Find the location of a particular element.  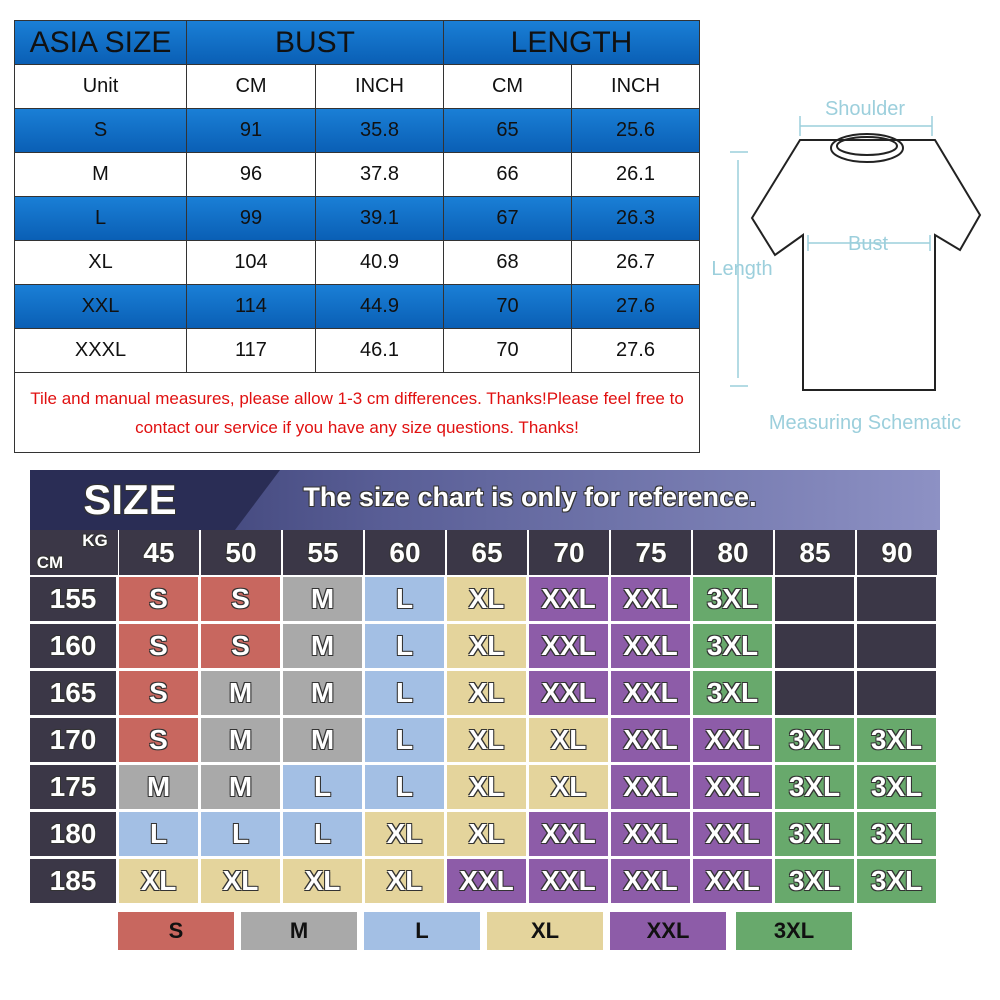

subheader-cell: INCH is located at coordinates (636, 87).